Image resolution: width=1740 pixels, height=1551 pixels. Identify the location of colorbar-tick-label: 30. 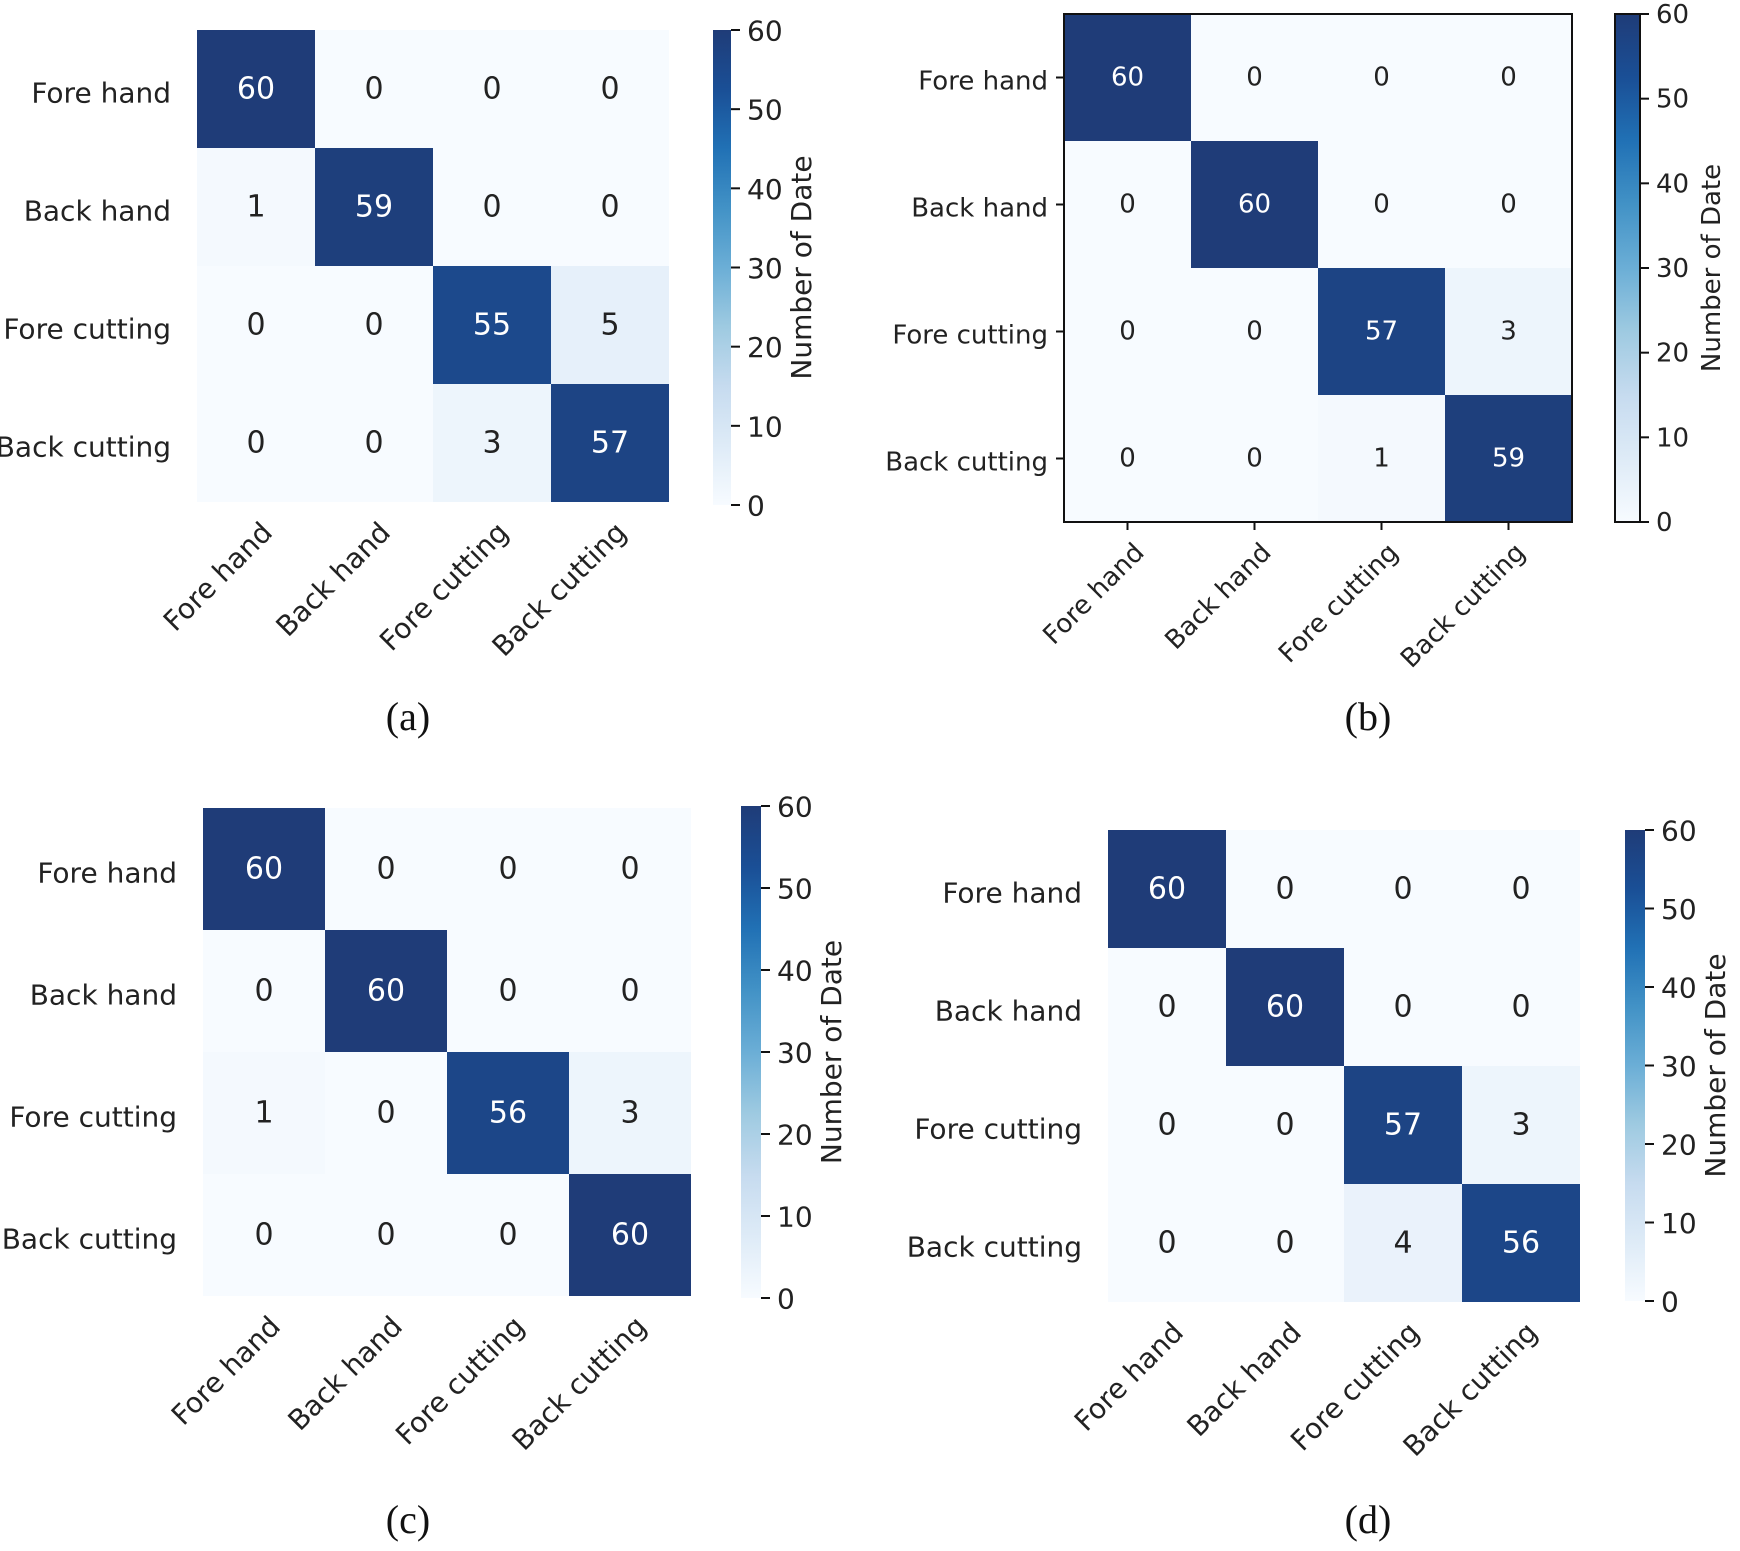
(1672, 269).